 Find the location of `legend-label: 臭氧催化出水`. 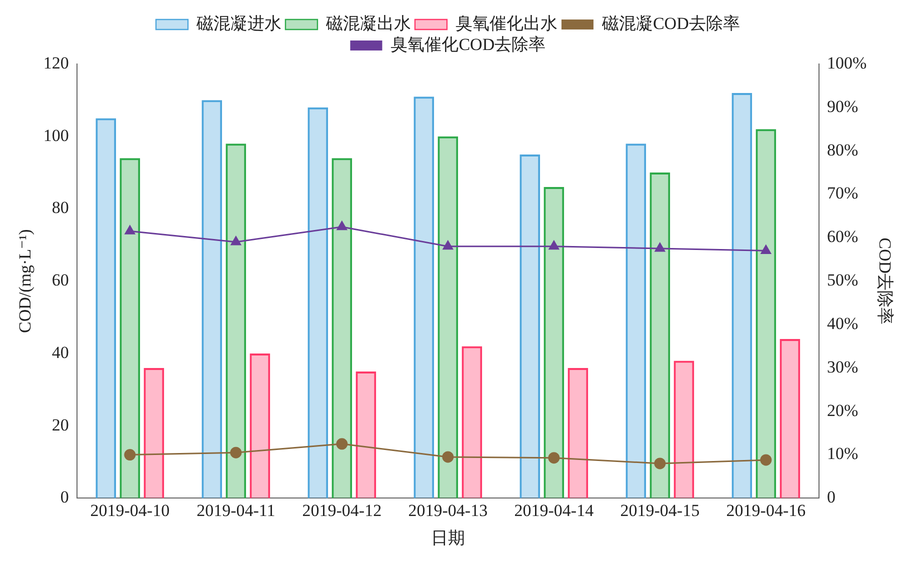

legend-label: 臭氧催化出水 is located at coordinates (506, 23).